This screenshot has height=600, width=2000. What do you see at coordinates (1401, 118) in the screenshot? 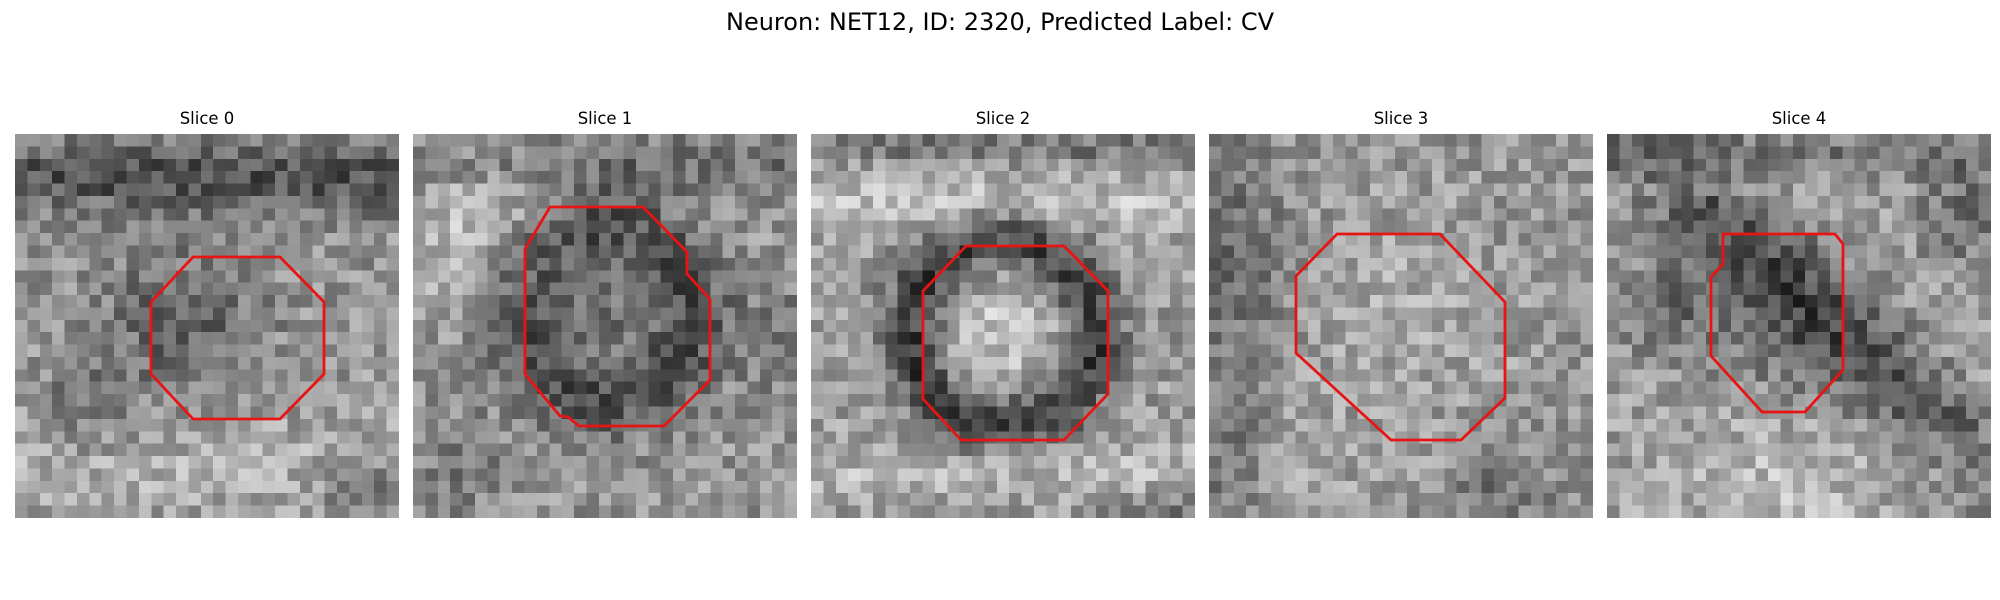
I see `slice-title: Slice 3` at bounding box center [1401, 118].